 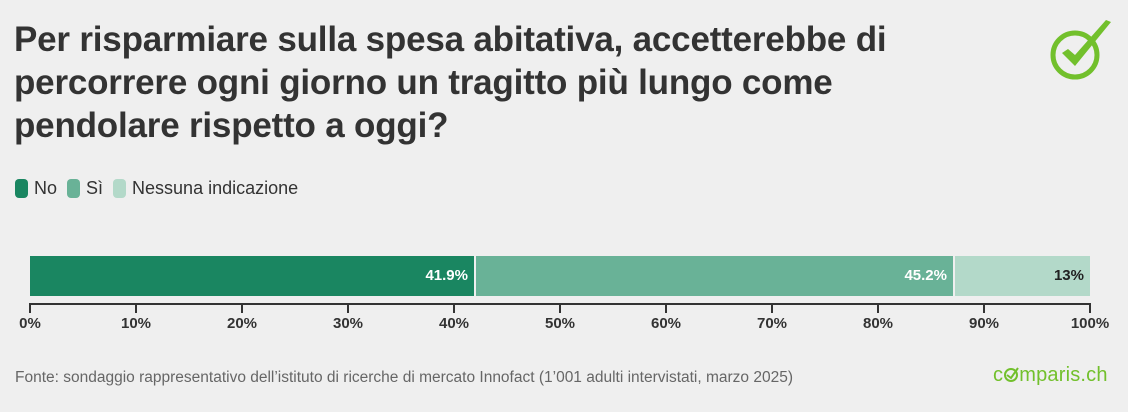 What do you see at coordinates (998, 375) in the screenshot?
I see `brand-prefix: c` at bounding box center [998, 375].